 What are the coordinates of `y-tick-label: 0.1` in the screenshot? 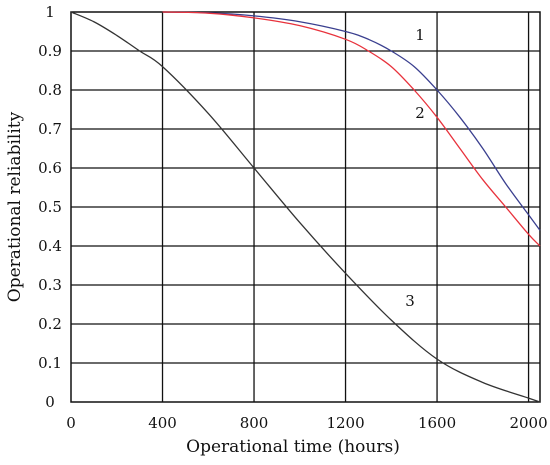 It's located at (50, 363).